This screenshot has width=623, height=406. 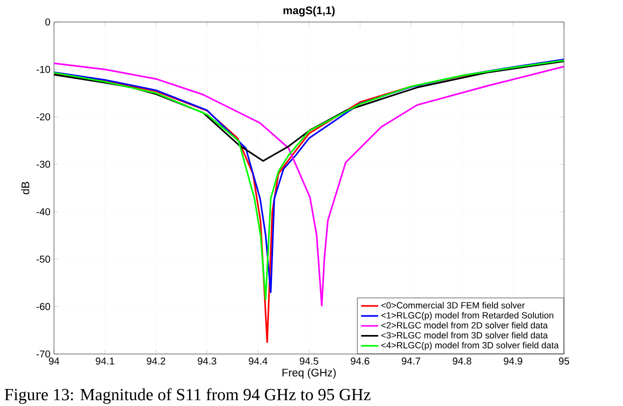 What do you see at coordinates (207, 361) in the screenshot?
I see `x-tick-label: 94.3` at bounding box center [207, 361].